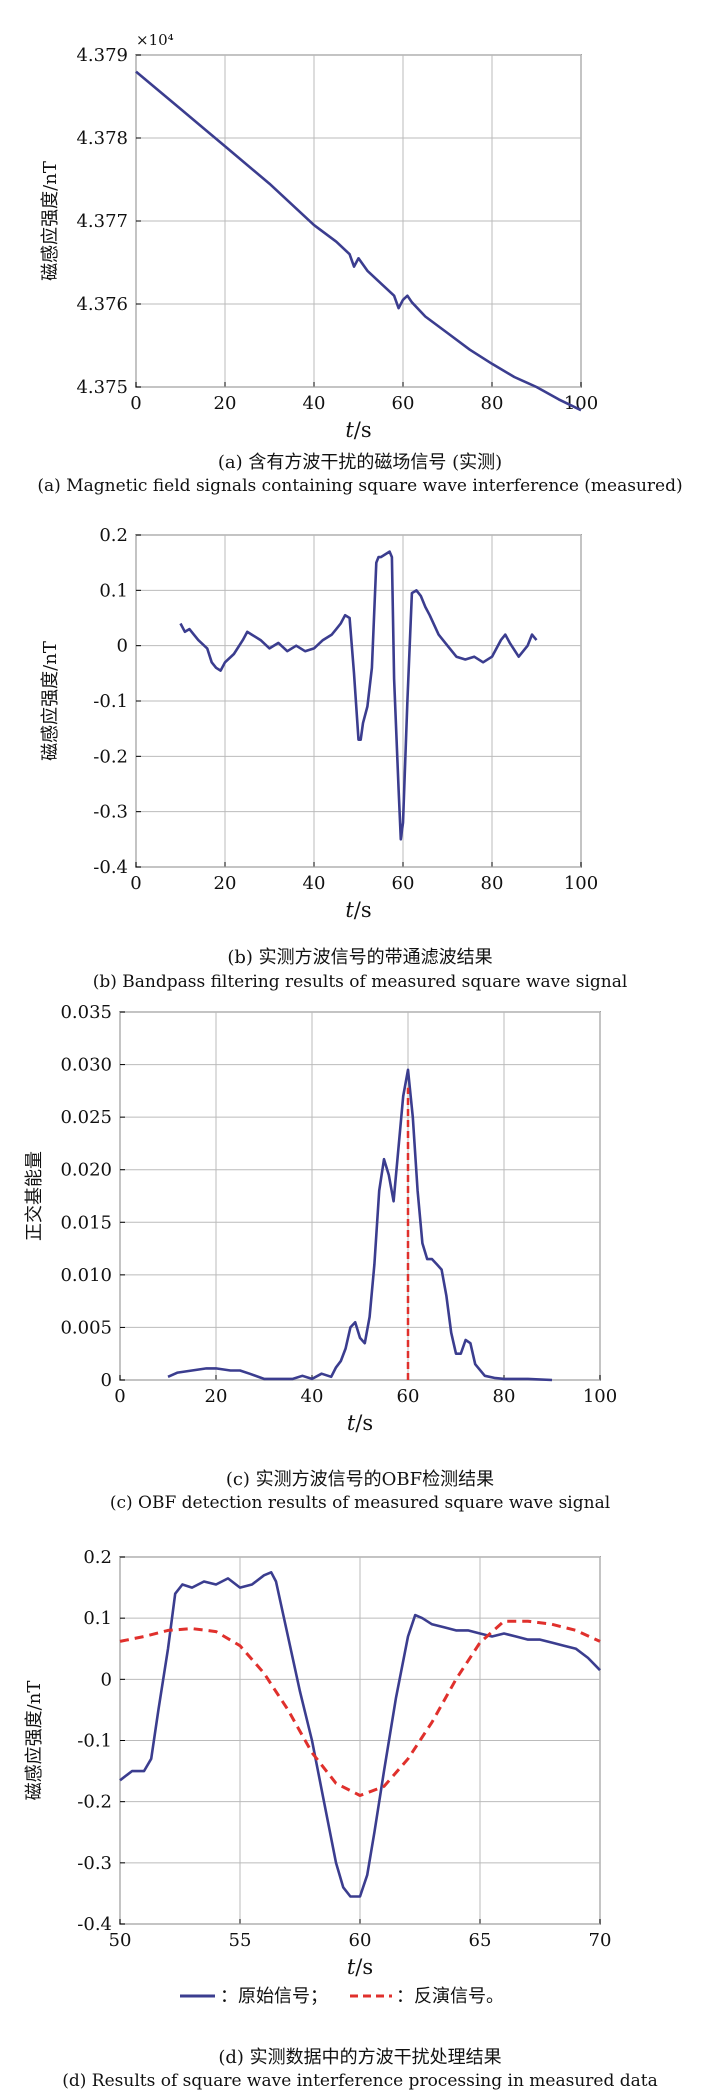  I want to click on chart3-plot-frame, so click(360, 1196).